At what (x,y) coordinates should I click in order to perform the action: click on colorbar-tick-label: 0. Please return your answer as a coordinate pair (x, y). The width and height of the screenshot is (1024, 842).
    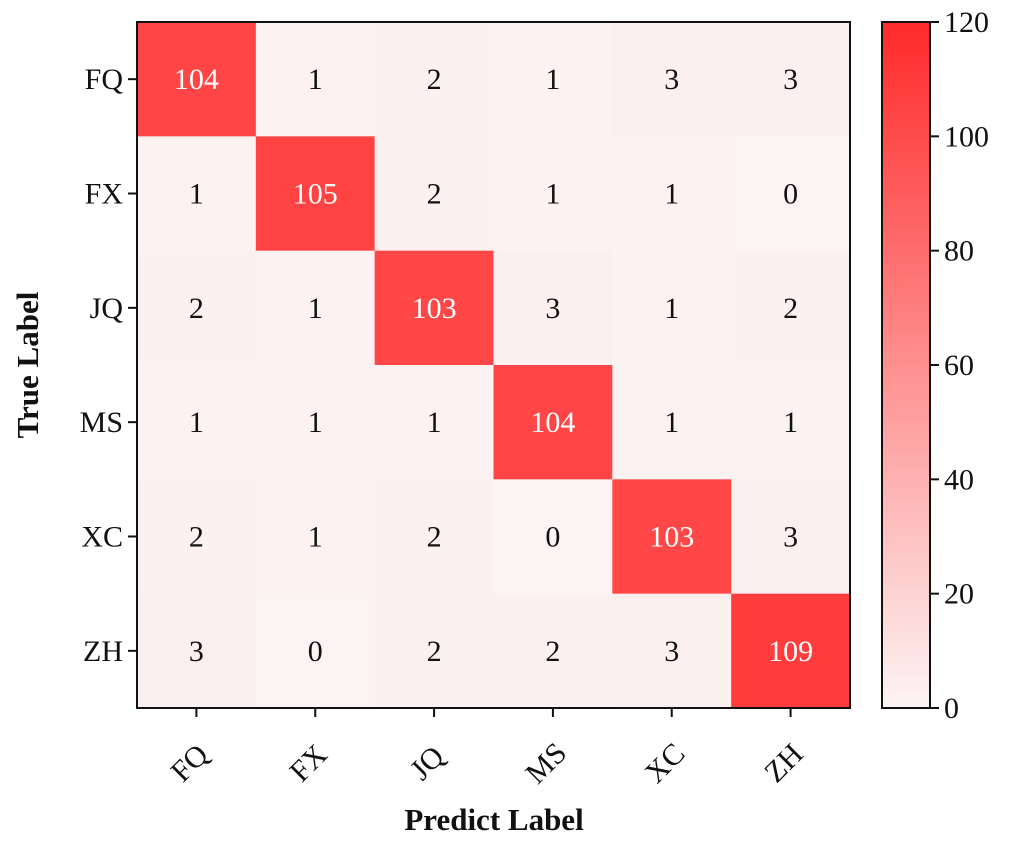
    Looking at the image, I should click on (951, 708).